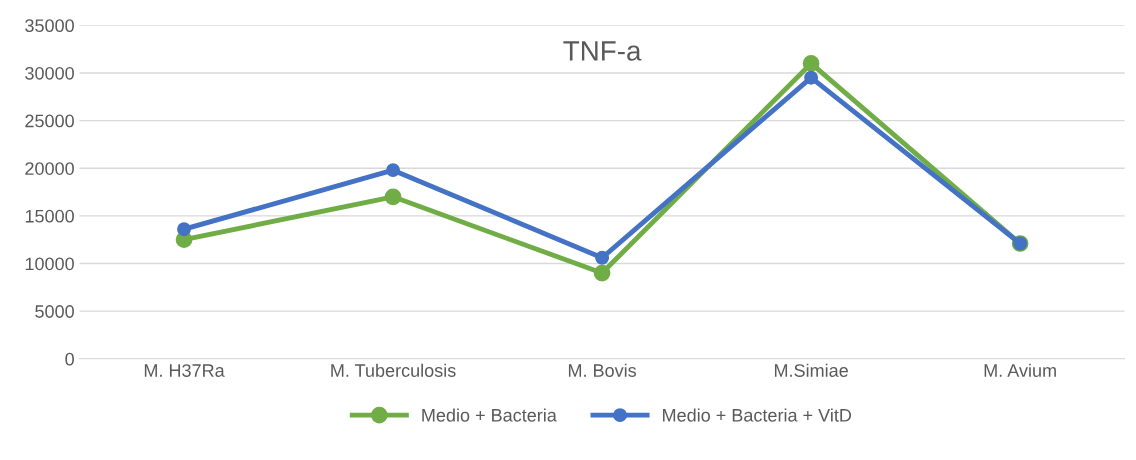  What do you see at coordinates (49, 264) in the screenshot?
I see `y-tick-label: 10000` at bounding box center [49, 264].